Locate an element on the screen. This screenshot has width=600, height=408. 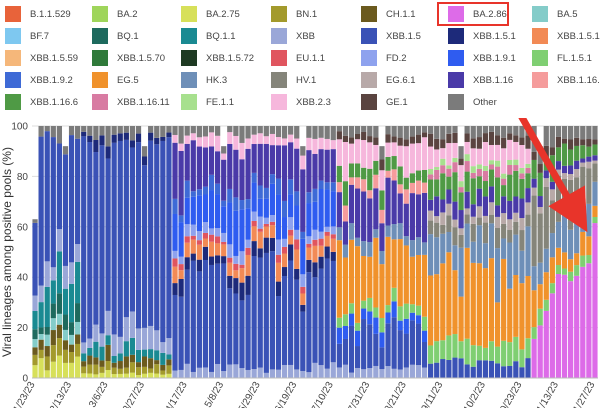
legend-item-xbb-1-16: XBB.1.16 is located at coordinates (480, 80).